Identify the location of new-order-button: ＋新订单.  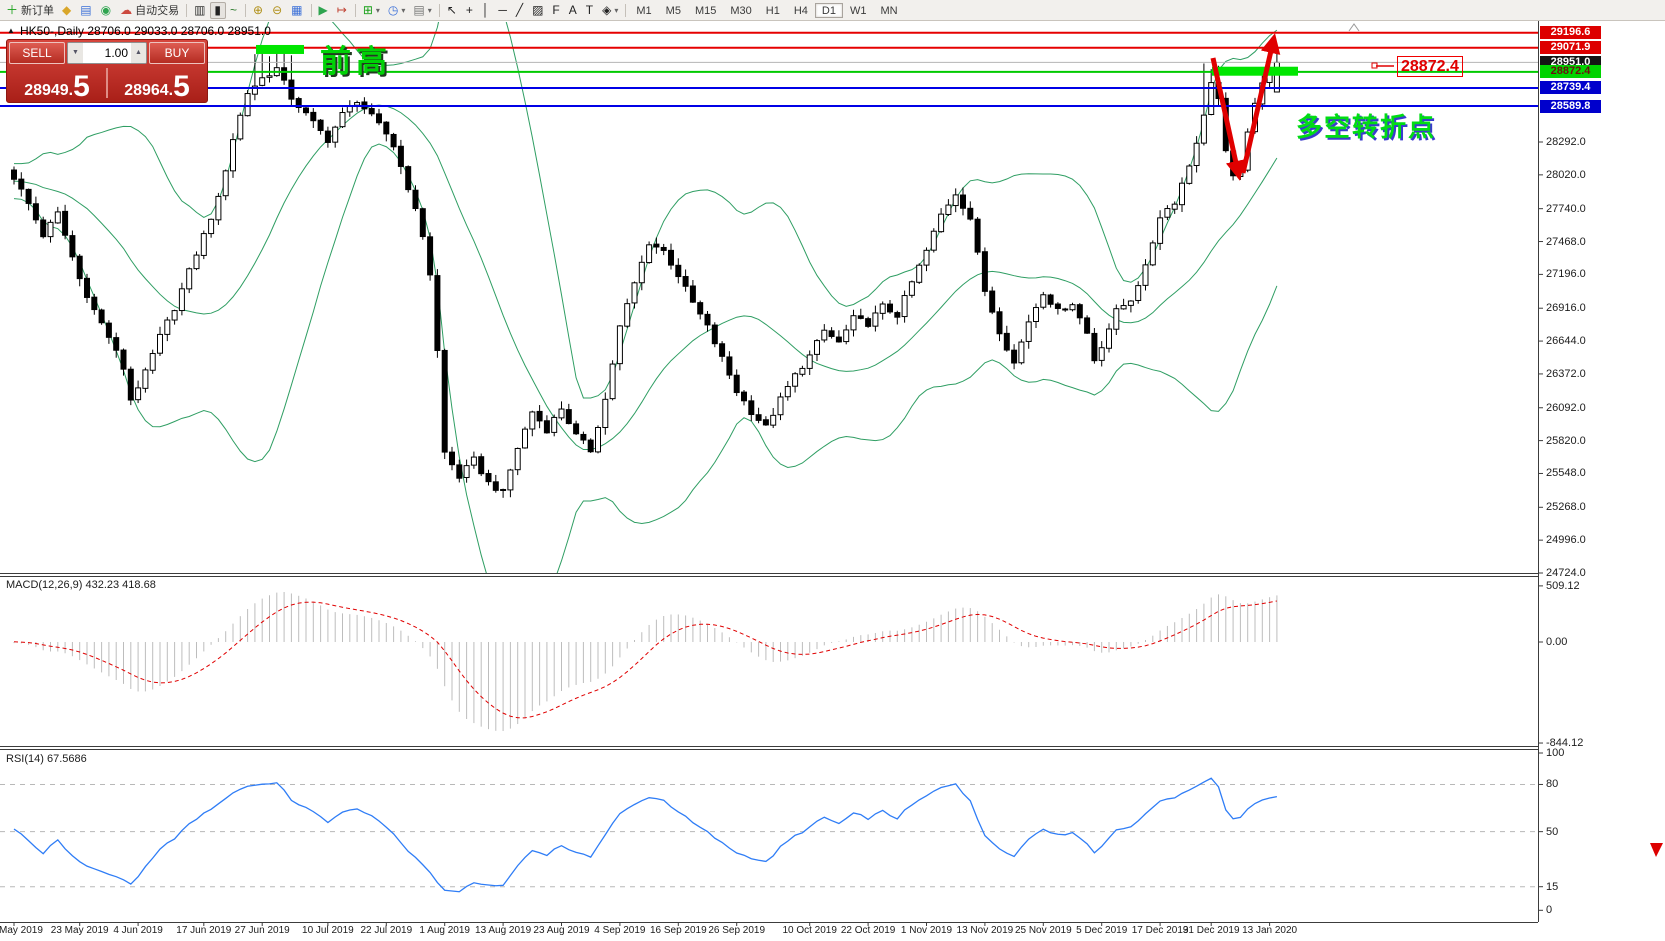
(30, 10).